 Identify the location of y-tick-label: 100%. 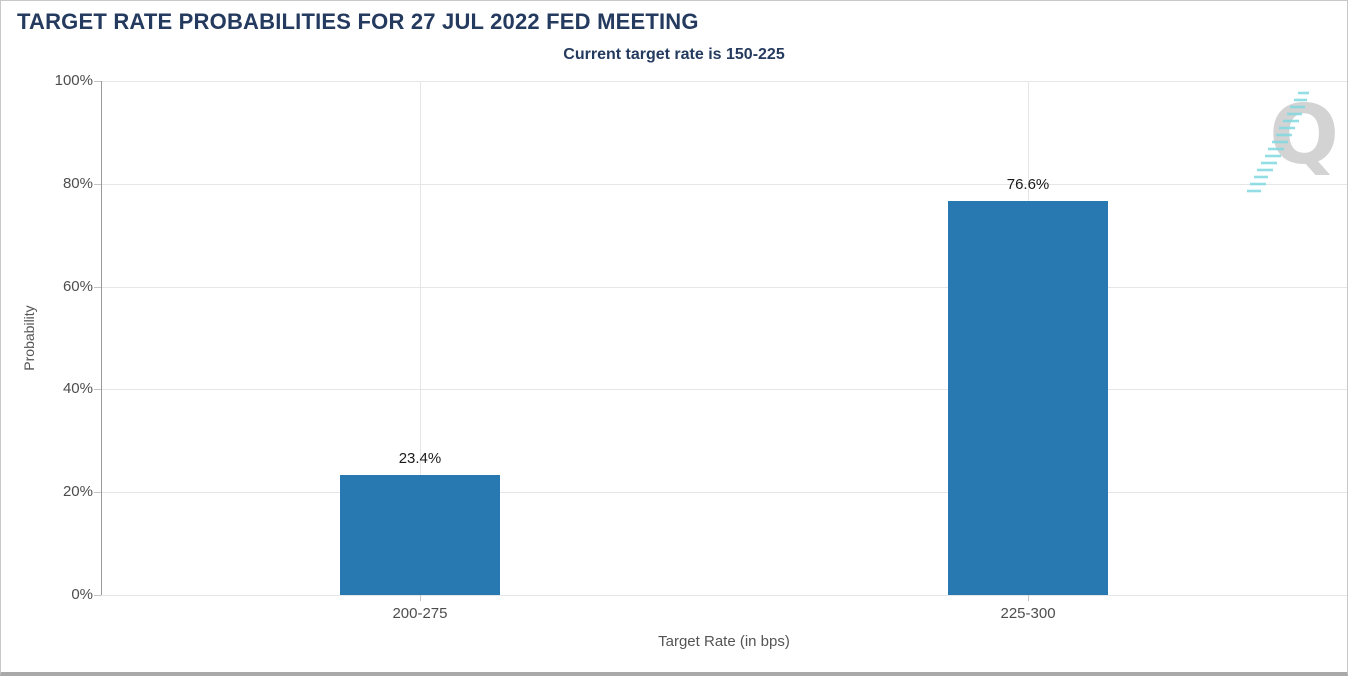
(73, 80).